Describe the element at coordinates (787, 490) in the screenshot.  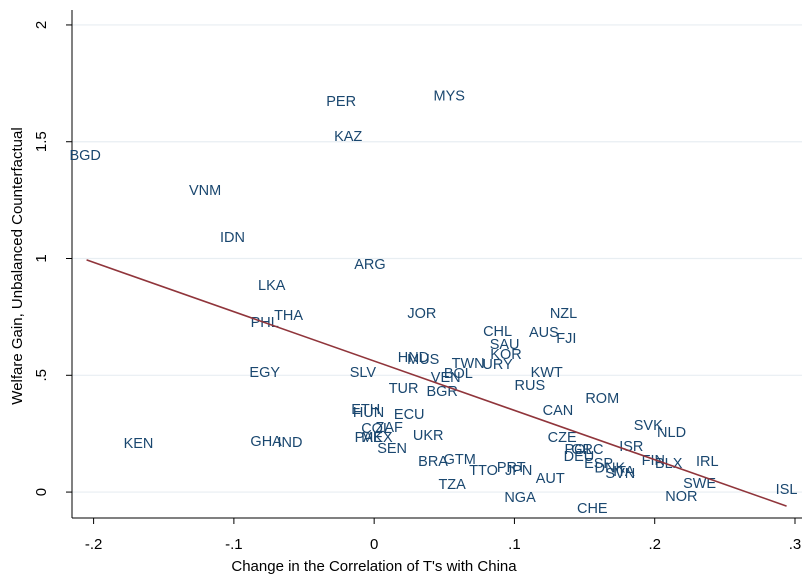
I see `point-label: ISL` at that location.